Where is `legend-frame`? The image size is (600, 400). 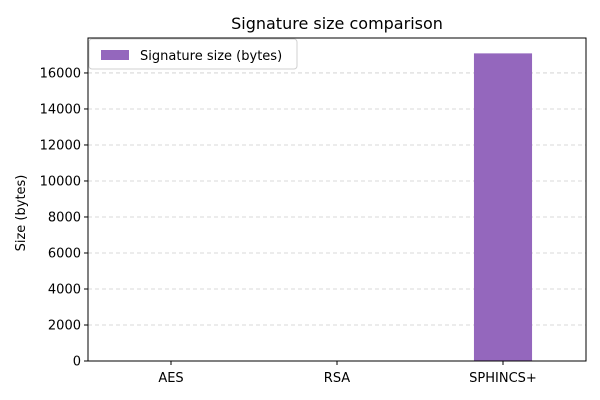 legend-frame is located at coordinates (193, 54).